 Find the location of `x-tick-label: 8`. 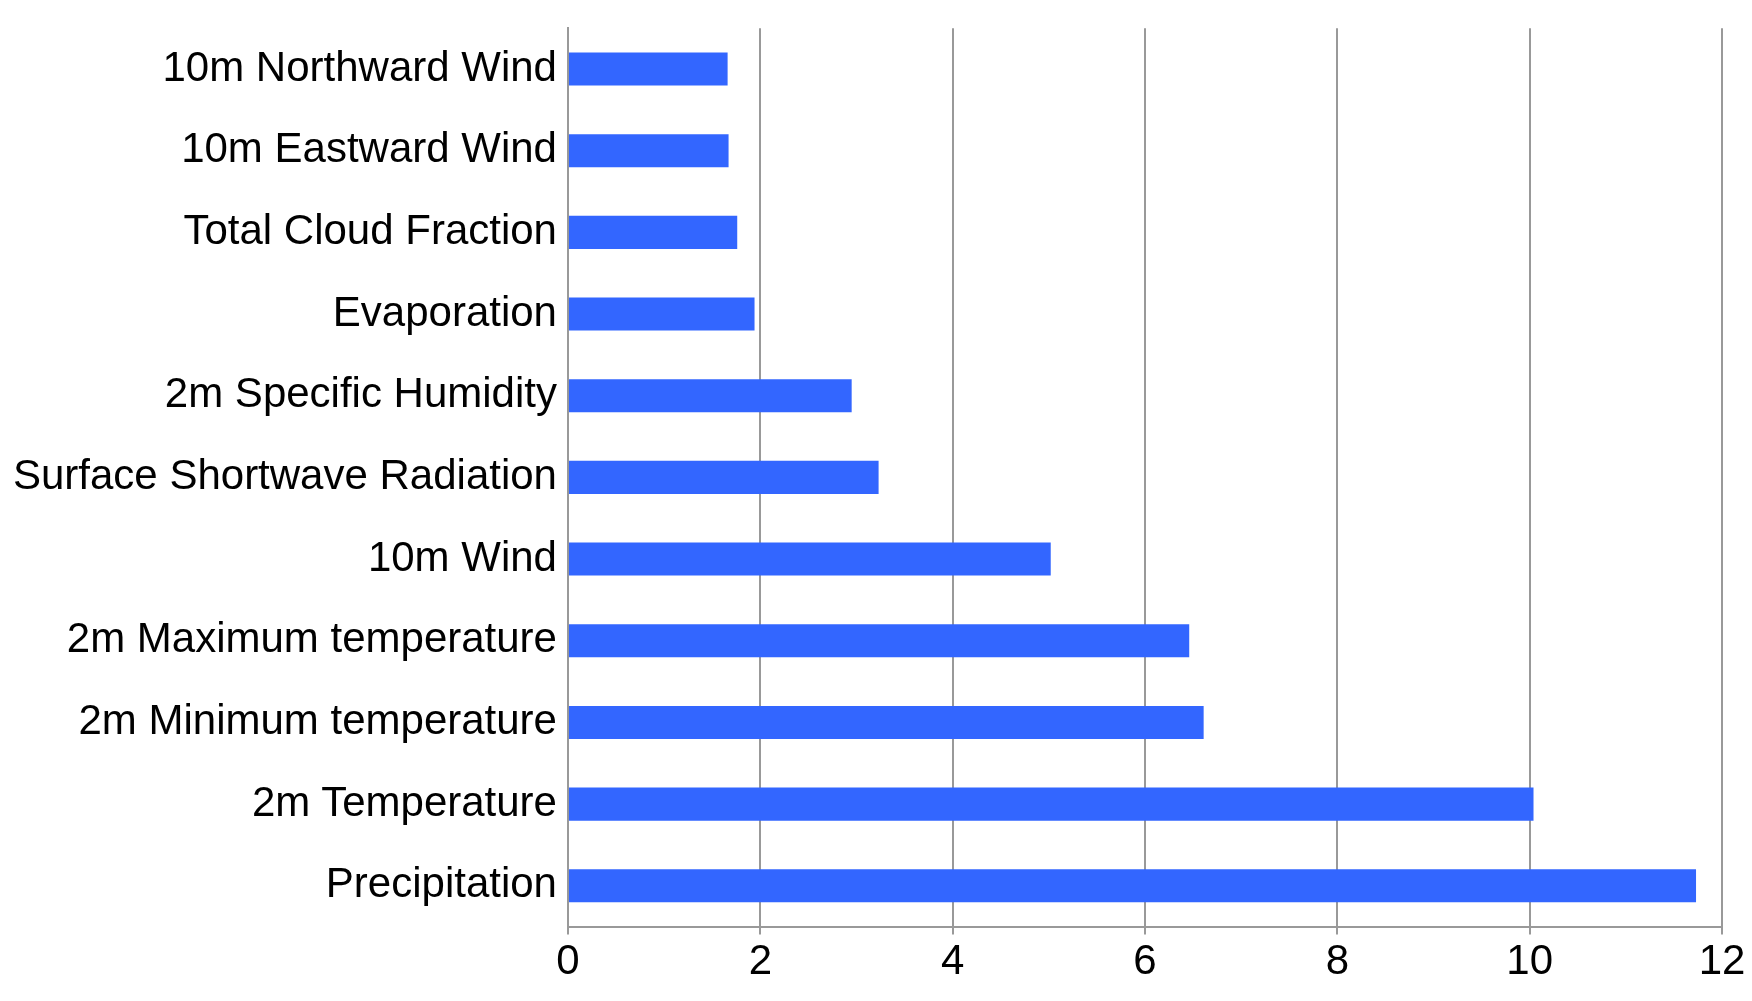

x-tick-label: 8 is located at coordinates (1337, 960).